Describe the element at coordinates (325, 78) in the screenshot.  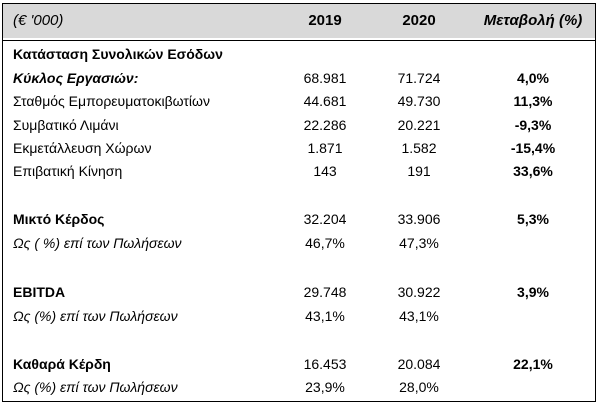
I see `row-value-2019: 68.981` at that location.